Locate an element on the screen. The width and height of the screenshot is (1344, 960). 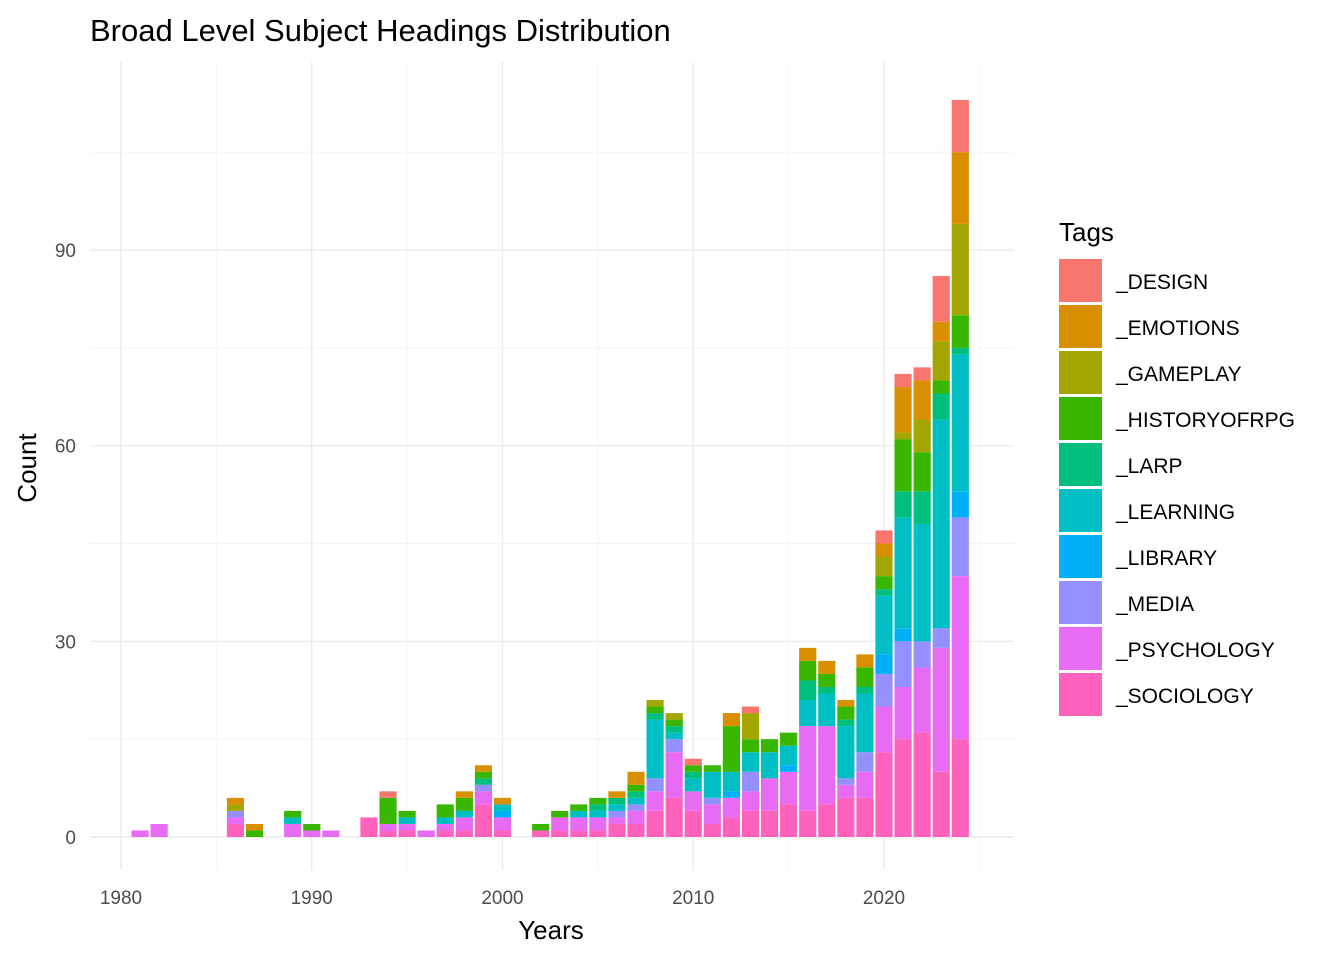
bar-1999 is located at coordinates (483, 801).